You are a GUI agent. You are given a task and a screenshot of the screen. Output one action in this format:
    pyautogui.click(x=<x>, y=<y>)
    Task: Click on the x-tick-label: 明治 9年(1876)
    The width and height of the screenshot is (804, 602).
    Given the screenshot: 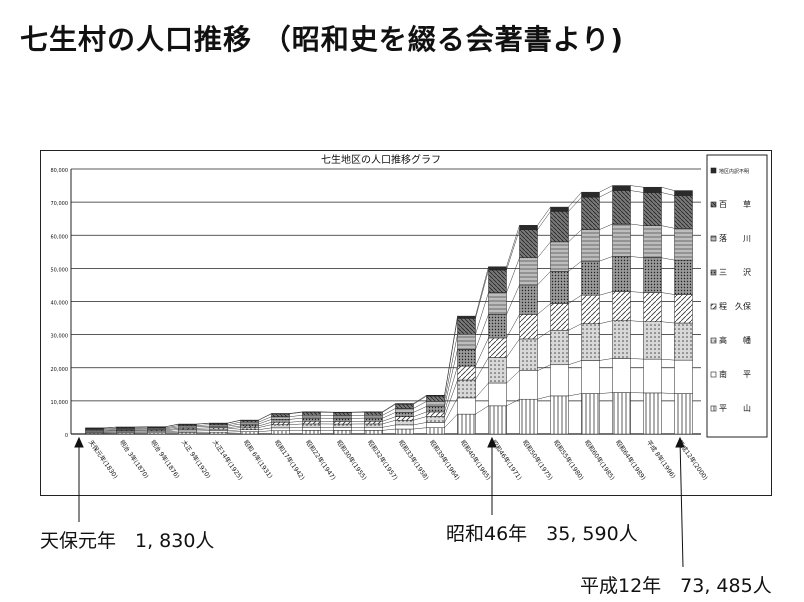 What is the action you would take?
    pyautogui.click(x=165, y=459)
    